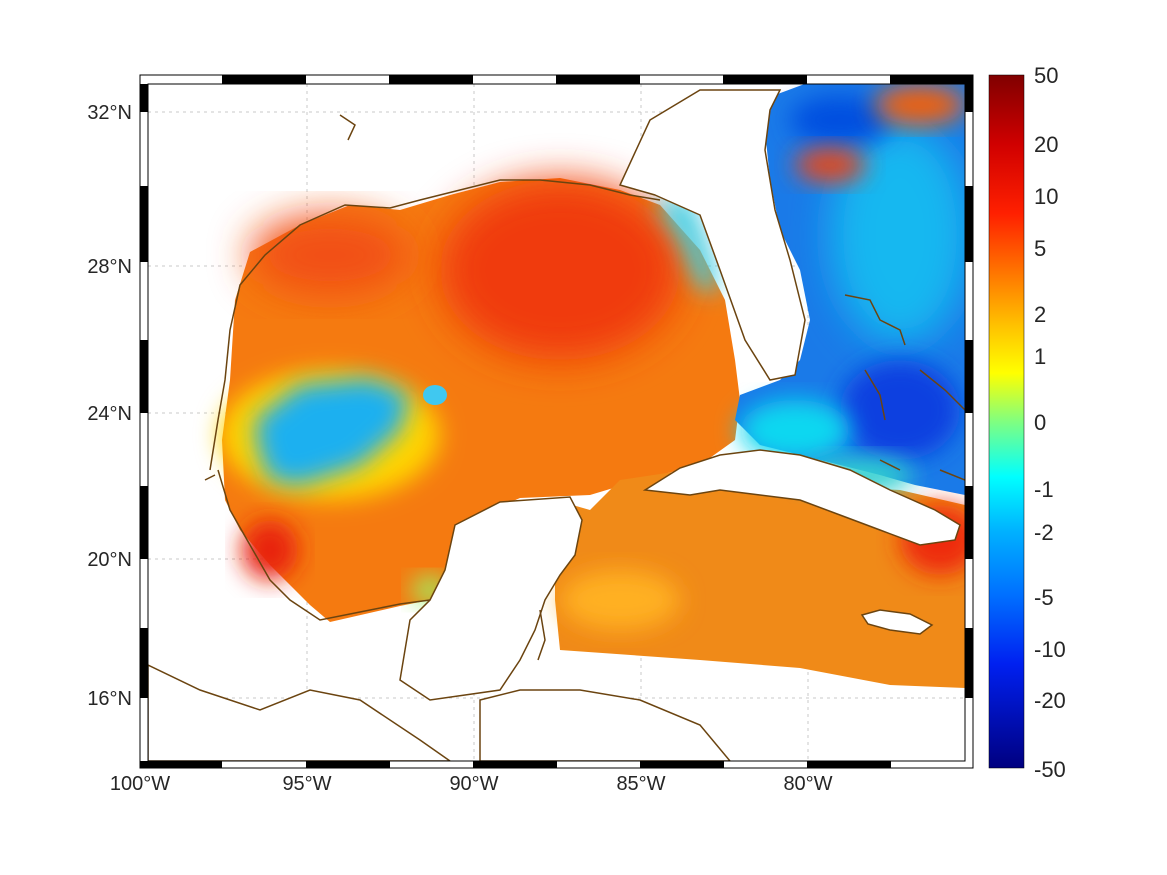  What do you see at coordinates (109, 560) in the screenshot?
I see `lat-tick-label: 20°N` at bounding box center [109, 560].